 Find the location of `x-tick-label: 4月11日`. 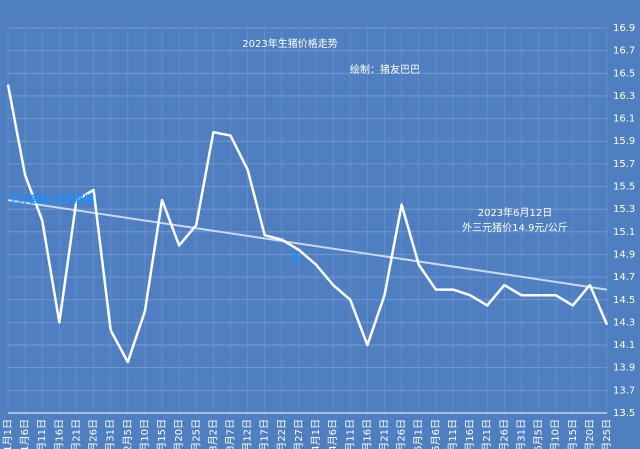

x-tick-label: 4月11日 is located at coordinates (350, 434).